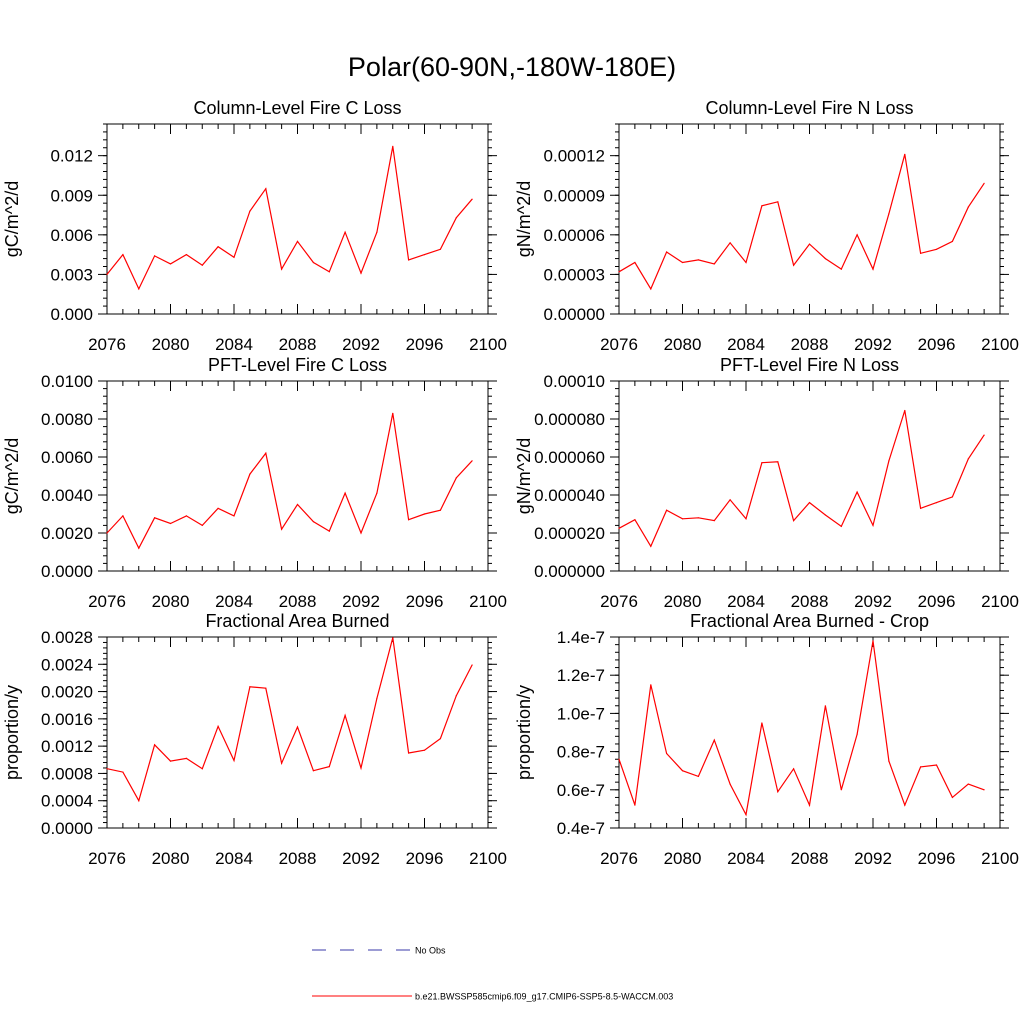 The width and height of the screenshot is (1024, 1024). Describe the element at coordinates (67, 533) in the screenshot. I see `y-tick-label: 0.0020` at that location.